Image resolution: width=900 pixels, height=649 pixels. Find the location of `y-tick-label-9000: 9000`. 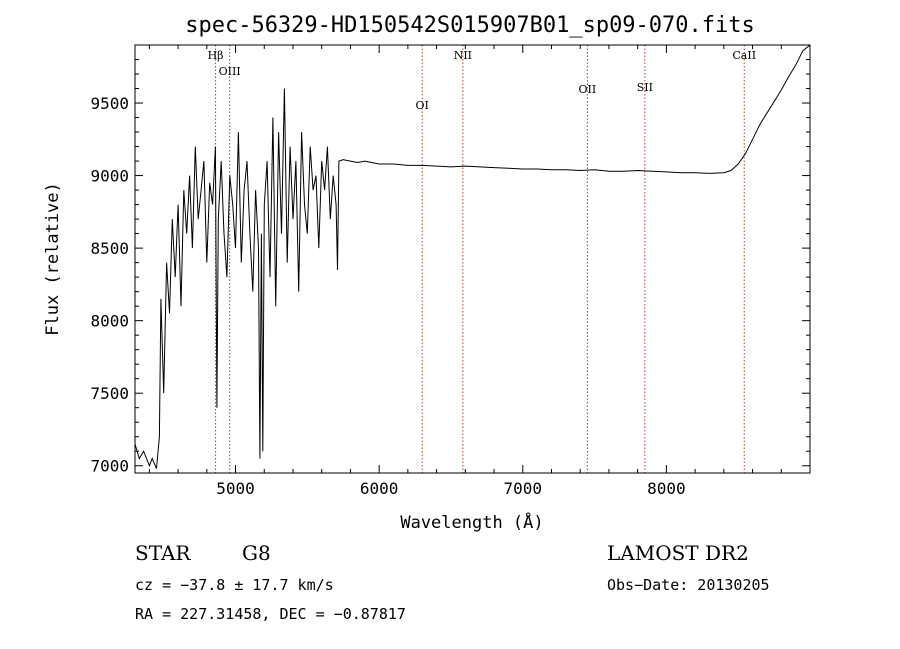

y-tick-label-9000: 9000 is located at coordinates (109, 176).